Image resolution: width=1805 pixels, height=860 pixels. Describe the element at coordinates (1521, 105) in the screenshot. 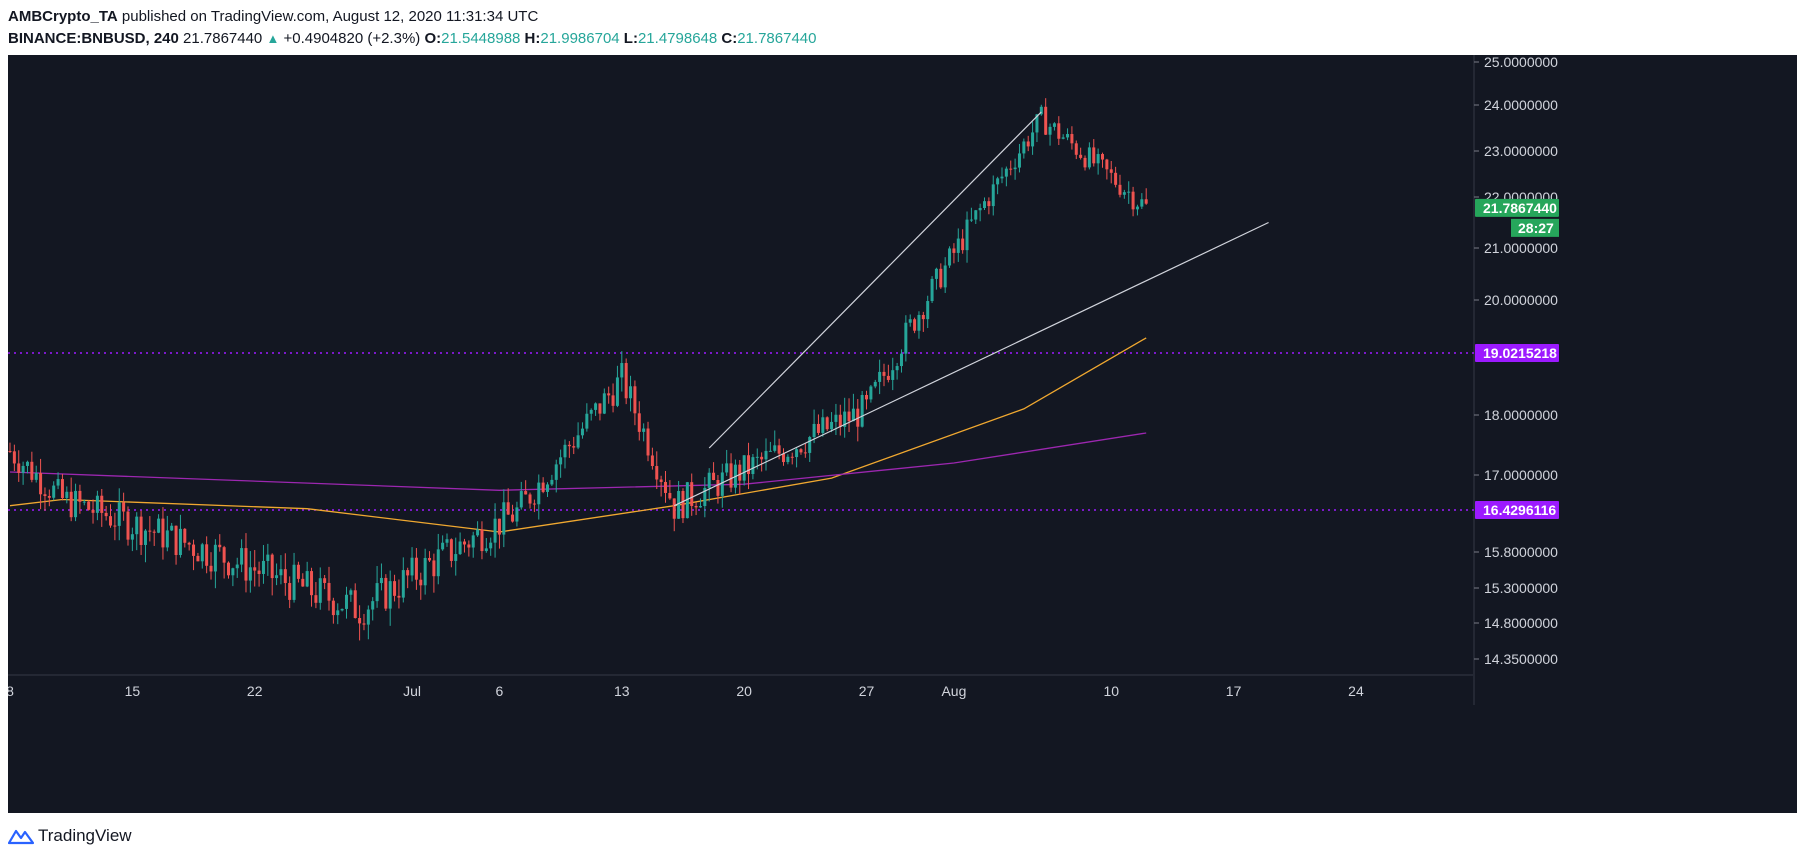

I see `y-tick-label: 24.0000000` at that location.